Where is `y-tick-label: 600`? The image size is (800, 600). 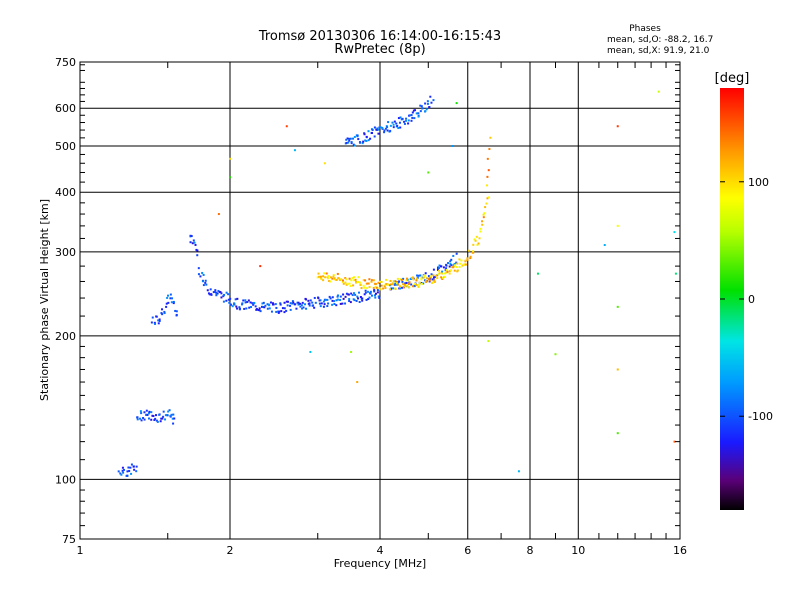
y-tick-label: 600 is located at coordinates (65, 108).